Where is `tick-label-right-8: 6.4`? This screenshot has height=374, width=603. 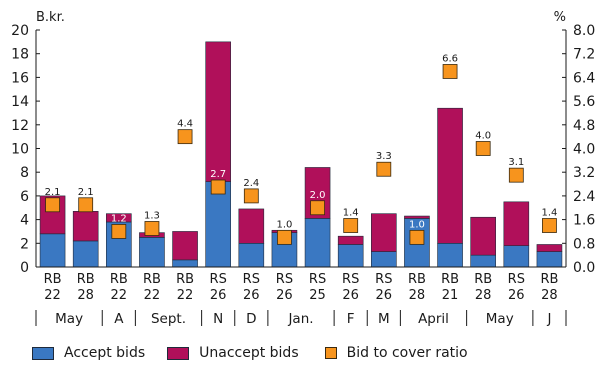 tick-label-right-8: 6.4 is located at coordinates (584, 78).